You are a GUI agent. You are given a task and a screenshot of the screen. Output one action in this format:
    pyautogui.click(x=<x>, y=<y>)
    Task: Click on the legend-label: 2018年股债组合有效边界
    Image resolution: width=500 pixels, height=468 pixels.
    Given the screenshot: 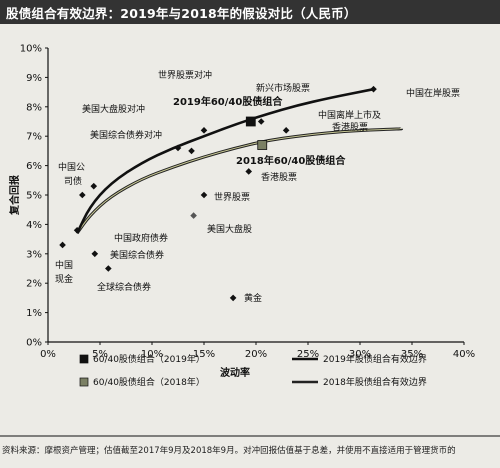 What is the action you would take?
    pyautogui.click(x=375, y=382)
    